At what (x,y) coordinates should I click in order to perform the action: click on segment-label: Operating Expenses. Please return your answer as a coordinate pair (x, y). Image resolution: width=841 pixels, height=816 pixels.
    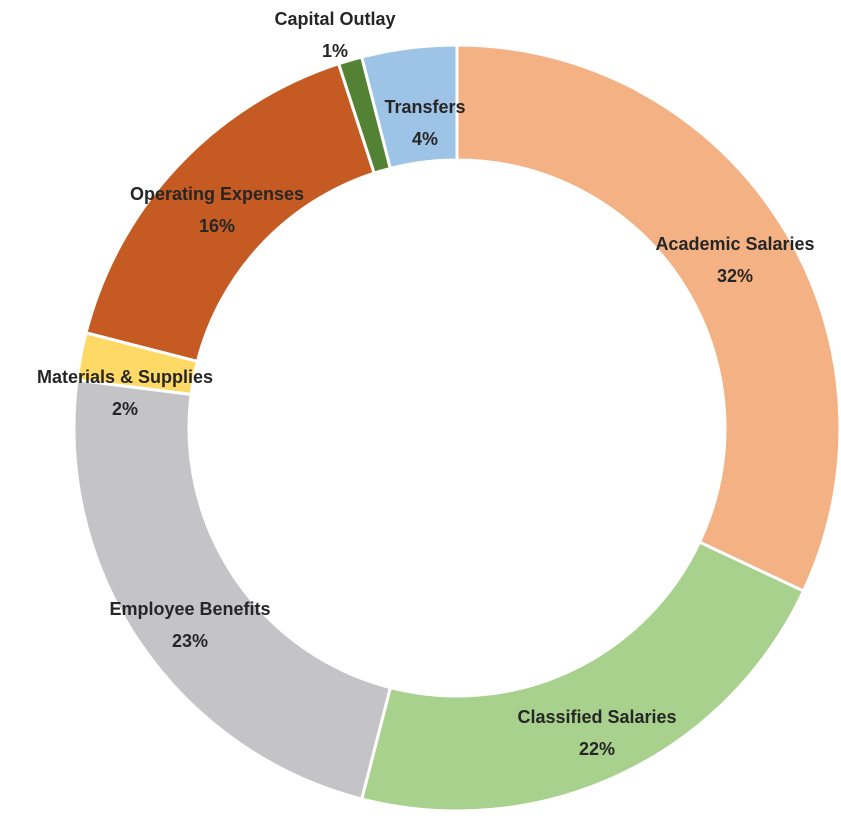
    Looking at the image, I should click on (217, 194).